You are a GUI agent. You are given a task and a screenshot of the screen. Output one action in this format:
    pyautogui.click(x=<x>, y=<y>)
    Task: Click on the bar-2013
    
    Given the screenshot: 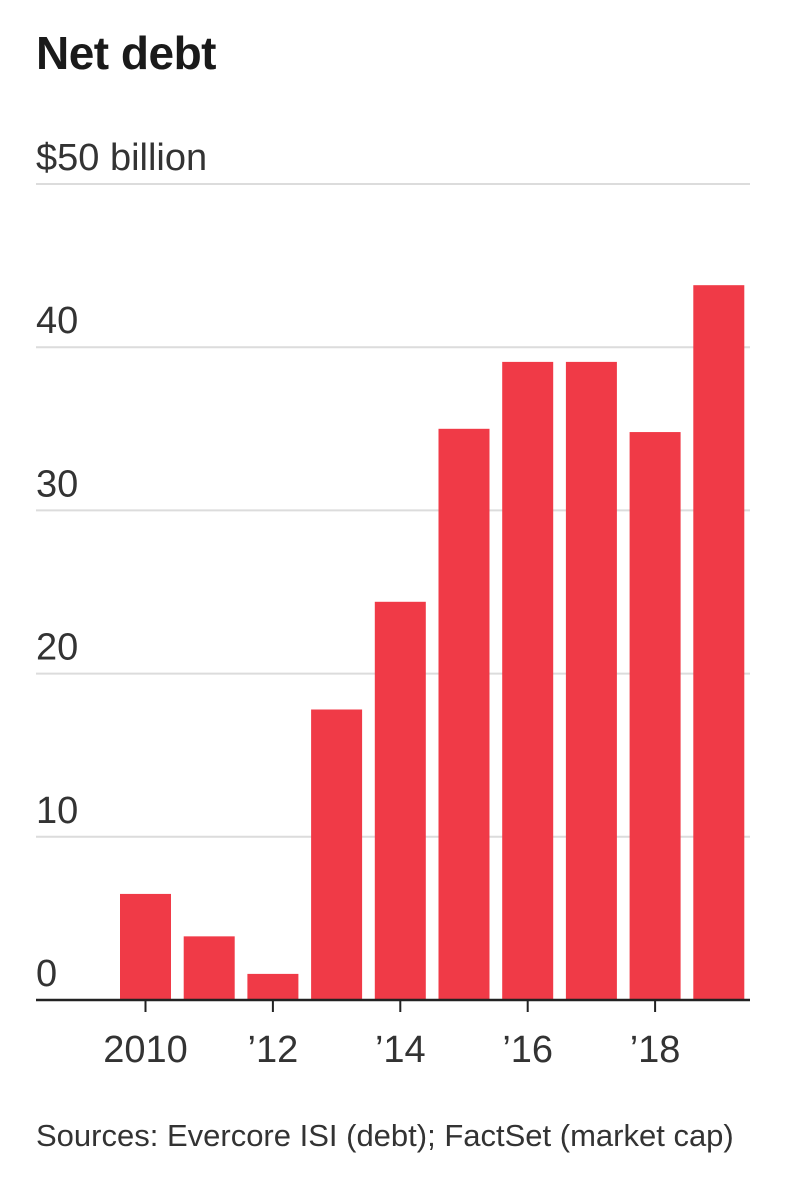 What is the action you would take?
    pyautogui.click(x=337, y=854)
    